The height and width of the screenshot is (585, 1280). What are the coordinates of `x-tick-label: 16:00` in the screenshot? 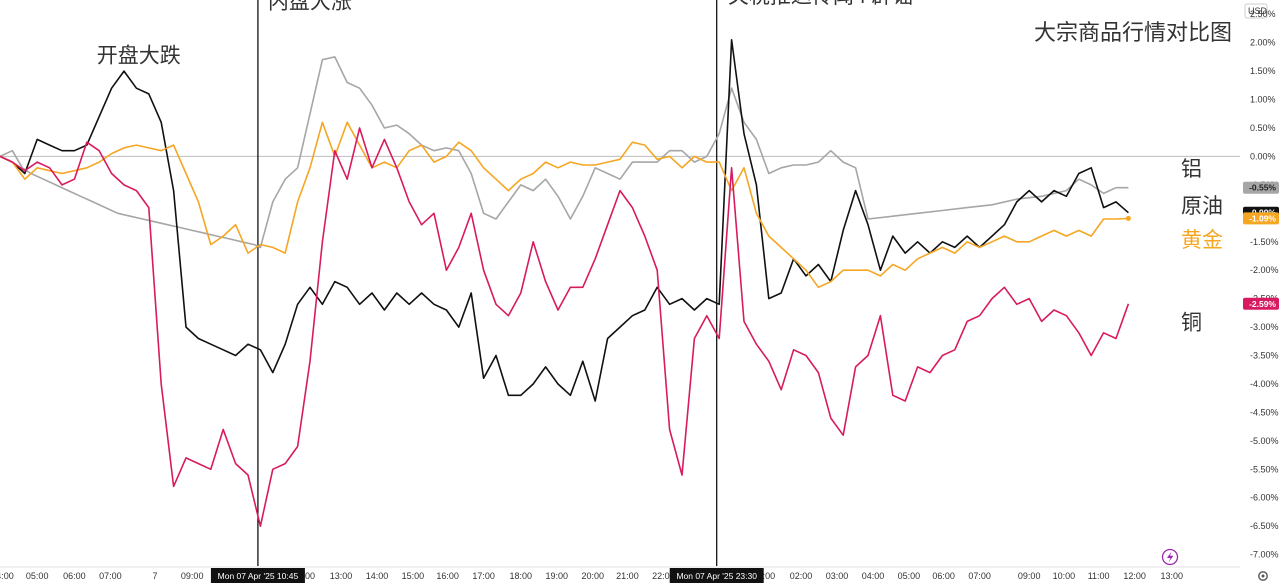 It's located at (447, 576).